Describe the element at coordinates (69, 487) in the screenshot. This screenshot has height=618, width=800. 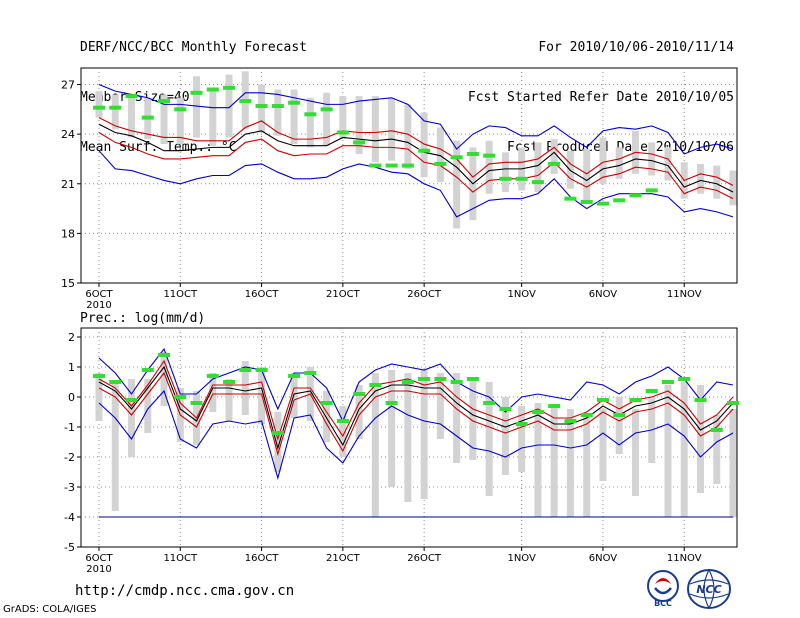
I see `precip-ytick-label: -3` at that location.